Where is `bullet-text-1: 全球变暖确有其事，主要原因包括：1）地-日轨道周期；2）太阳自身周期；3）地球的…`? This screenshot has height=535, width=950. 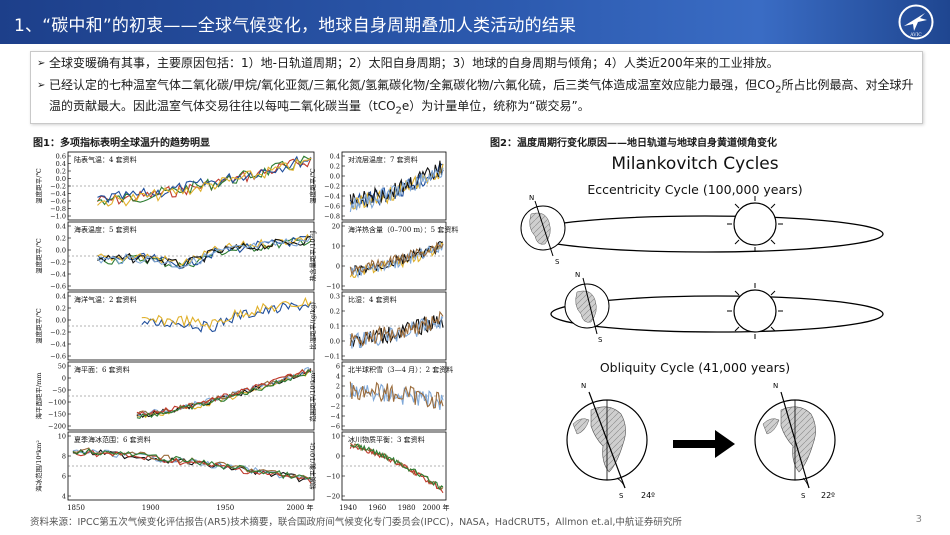
bullet-text-1: 全球变暖确有其事，主要原因包括：1）地-日轨道周期；2）太阳自身周期；3）地球的… is located at coordinates (414, 63).